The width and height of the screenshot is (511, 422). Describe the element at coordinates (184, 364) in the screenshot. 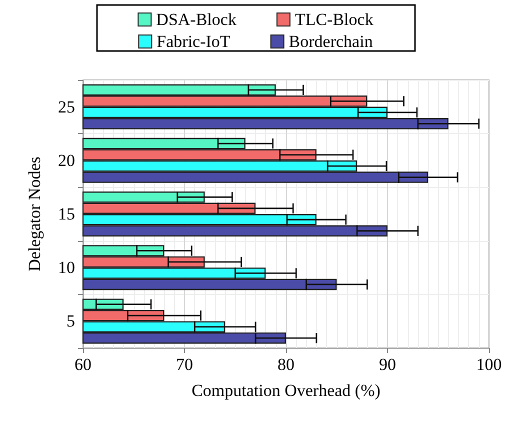

I see `x-tick-label: 70` at that location.